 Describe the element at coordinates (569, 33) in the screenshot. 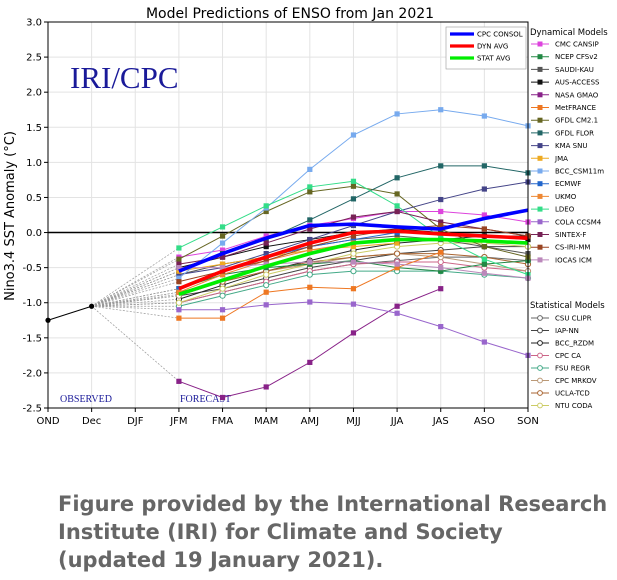

I see `dyn-legend-title: Dynamical Models` at that location.